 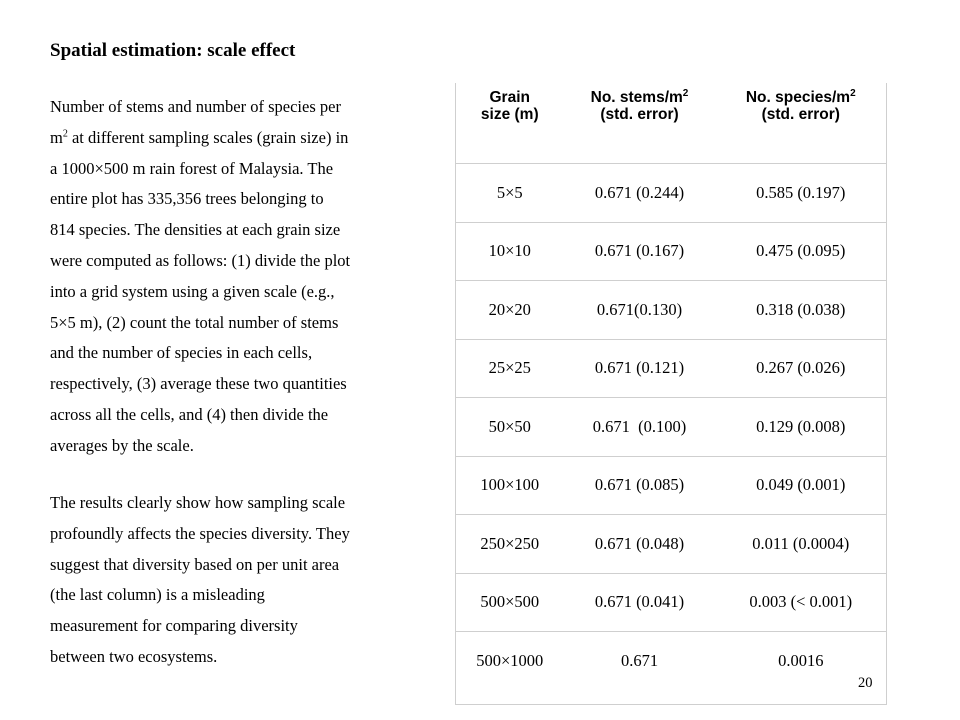 I want to click on cell-grain-size: 500×1000, so click(x=510, y=660).